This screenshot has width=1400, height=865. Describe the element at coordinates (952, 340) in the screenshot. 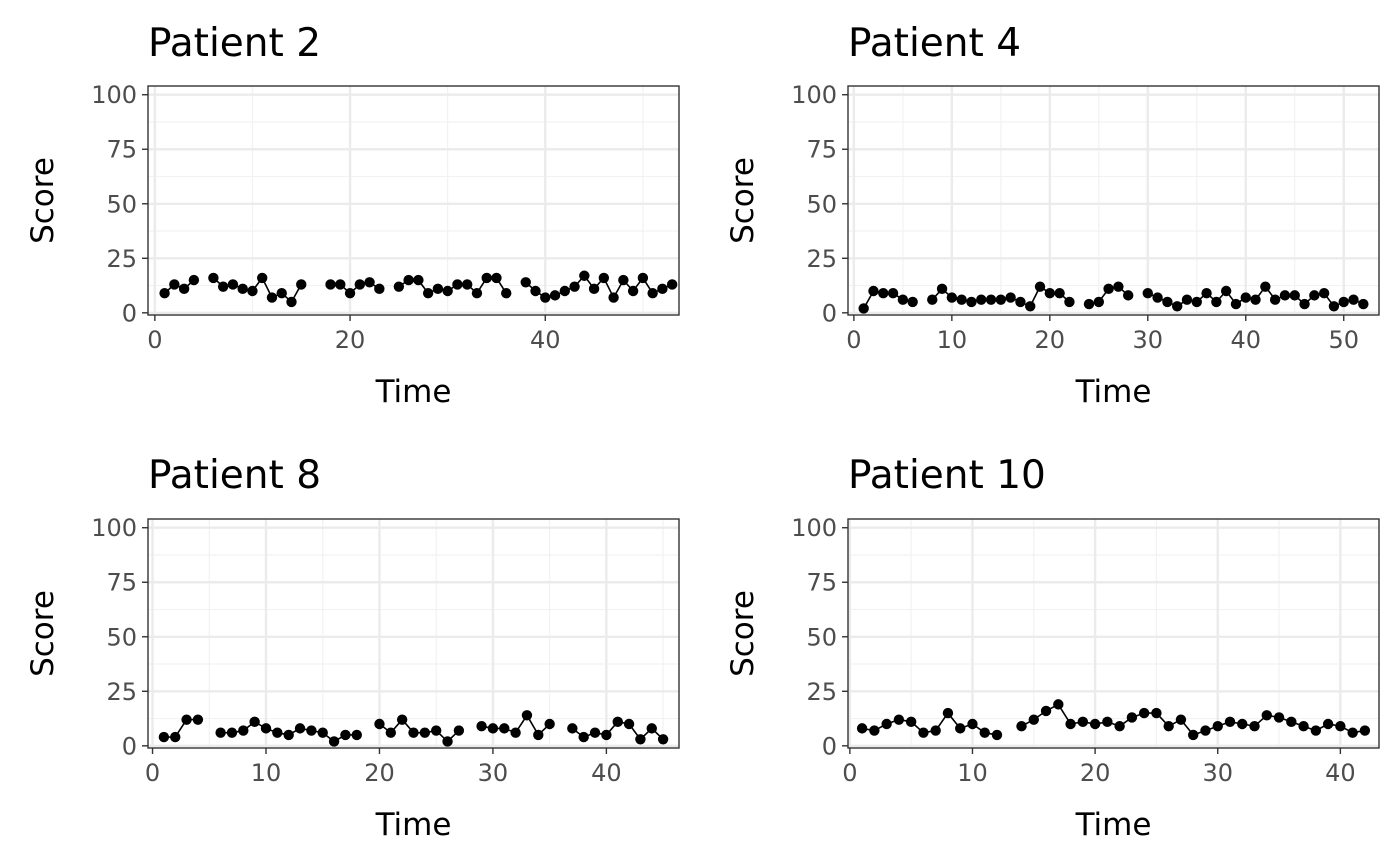

I see `x-tick-label: 10` at that location.